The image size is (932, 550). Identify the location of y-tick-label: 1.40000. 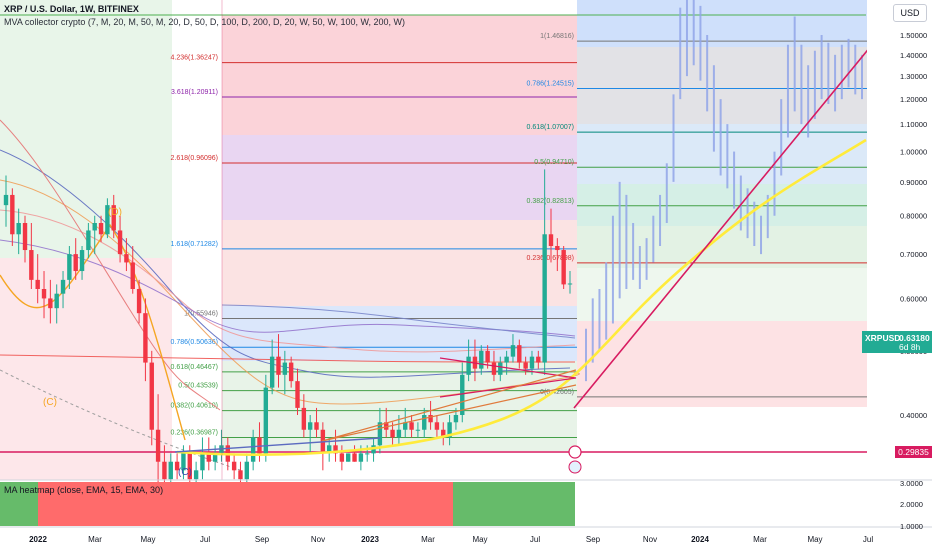
(913, 55).